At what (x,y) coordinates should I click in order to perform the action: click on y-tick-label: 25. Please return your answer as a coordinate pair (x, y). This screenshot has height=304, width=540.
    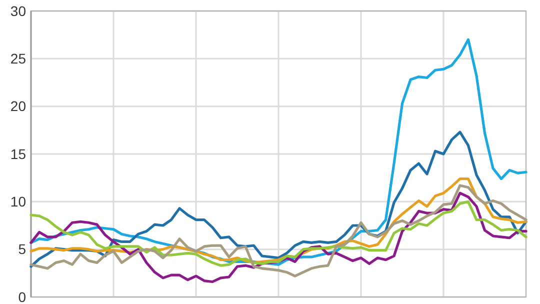
    Looking at the image, I should click on (18, 58).